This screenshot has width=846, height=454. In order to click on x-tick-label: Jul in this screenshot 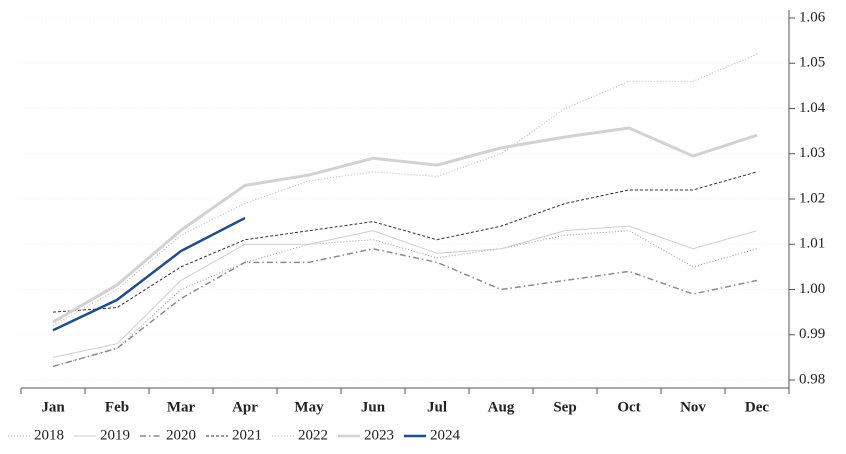, I will do `click(437, 407)`.